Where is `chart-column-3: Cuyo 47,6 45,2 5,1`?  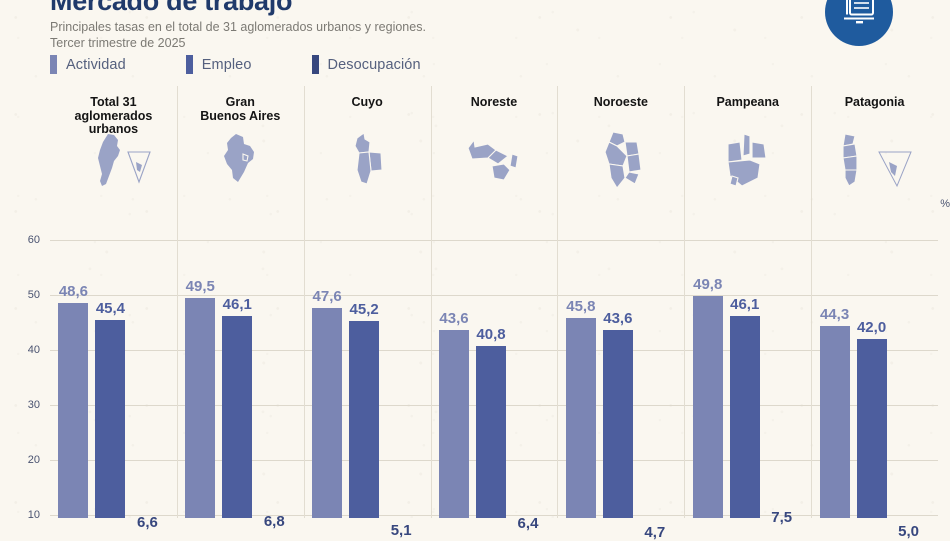
chart-column-3: Cuyo 47,6 45,2 5,1 is located at coordinates (367, 312).